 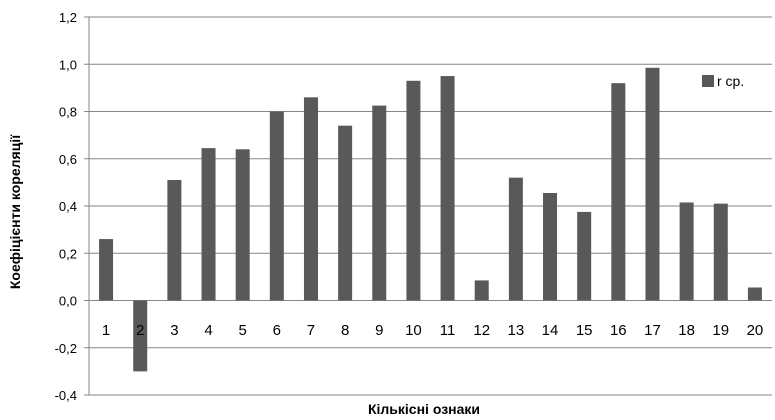 What do you see at coordinates (708, 81) in the screenshot?
I see `legend-swatch` at bounding box center [708, 81].